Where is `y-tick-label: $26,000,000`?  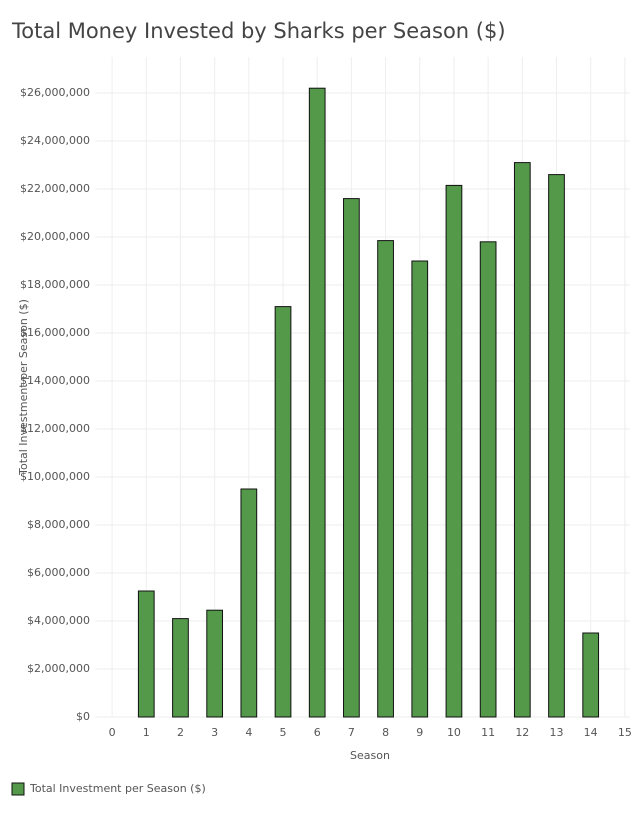 y-tick-label: $26,000,000 is located at coordinates (55, 92).